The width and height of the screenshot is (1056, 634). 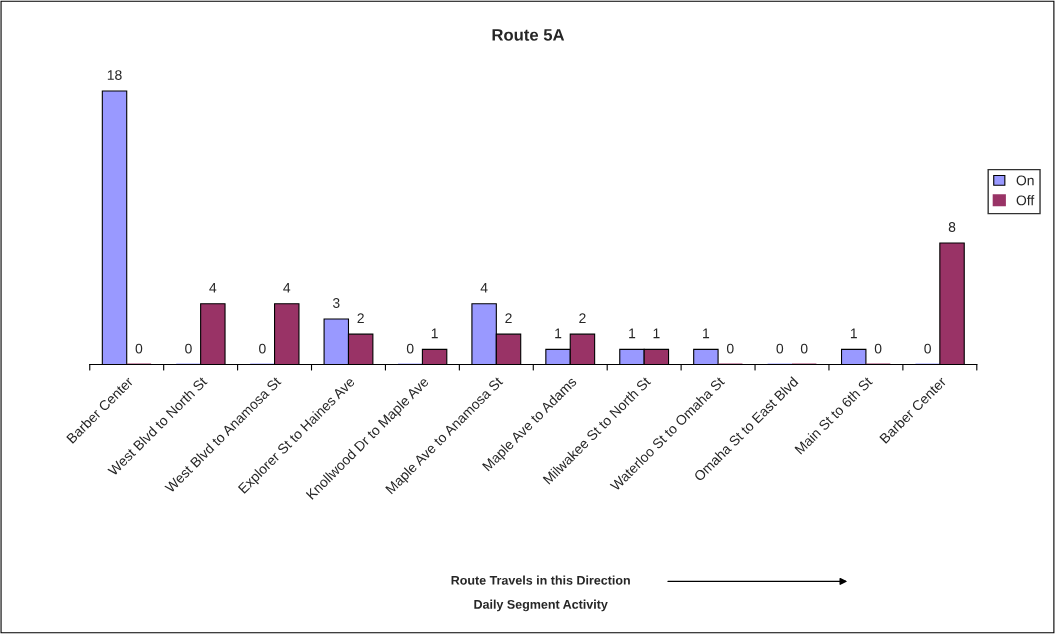 I want to click on chart-title: Route 5A, so click(x=528, y=35).